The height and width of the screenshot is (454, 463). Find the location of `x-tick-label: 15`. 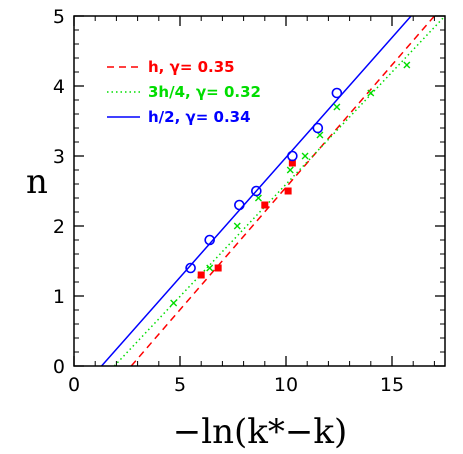

x-tick-label: 15 is located at coordinates (392, 385).